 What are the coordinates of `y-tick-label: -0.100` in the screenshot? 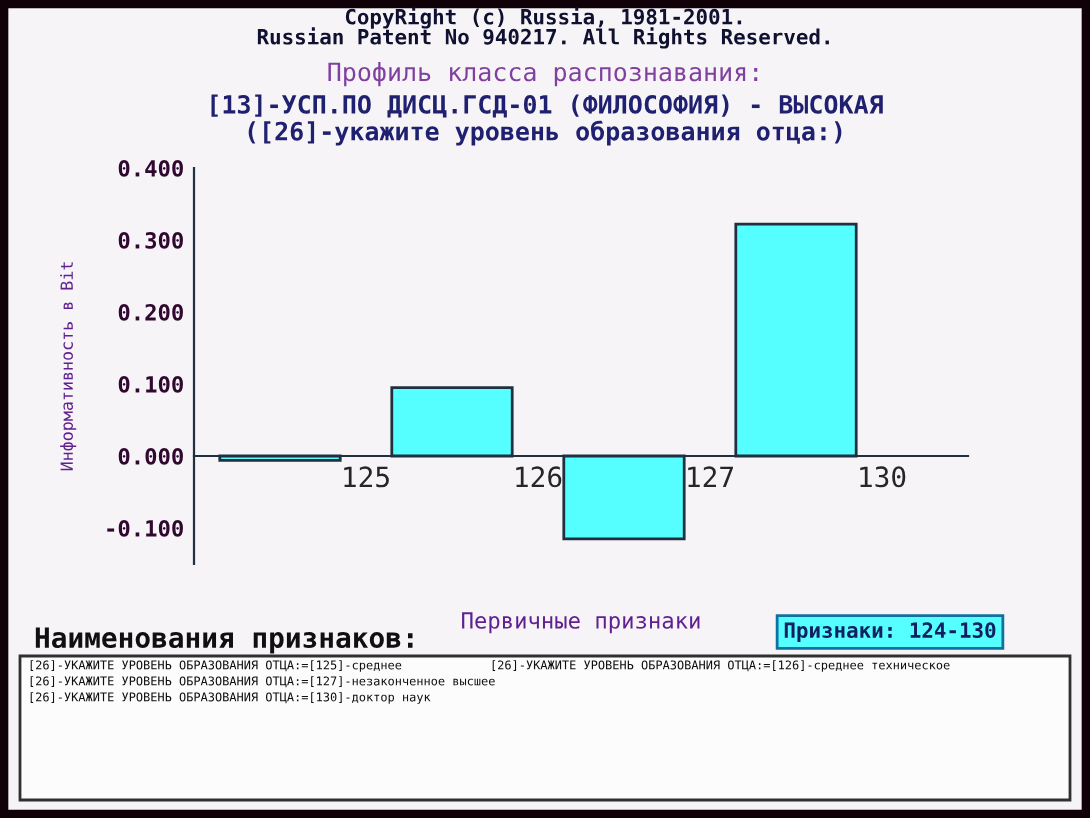 It's located at (145, 528).